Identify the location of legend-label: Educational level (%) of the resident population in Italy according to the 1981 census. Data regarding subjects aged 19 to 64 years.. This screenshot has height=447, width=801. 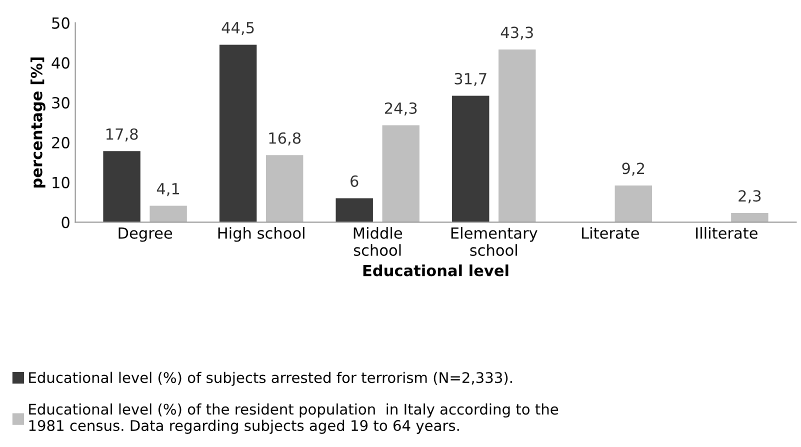
(293, 418).